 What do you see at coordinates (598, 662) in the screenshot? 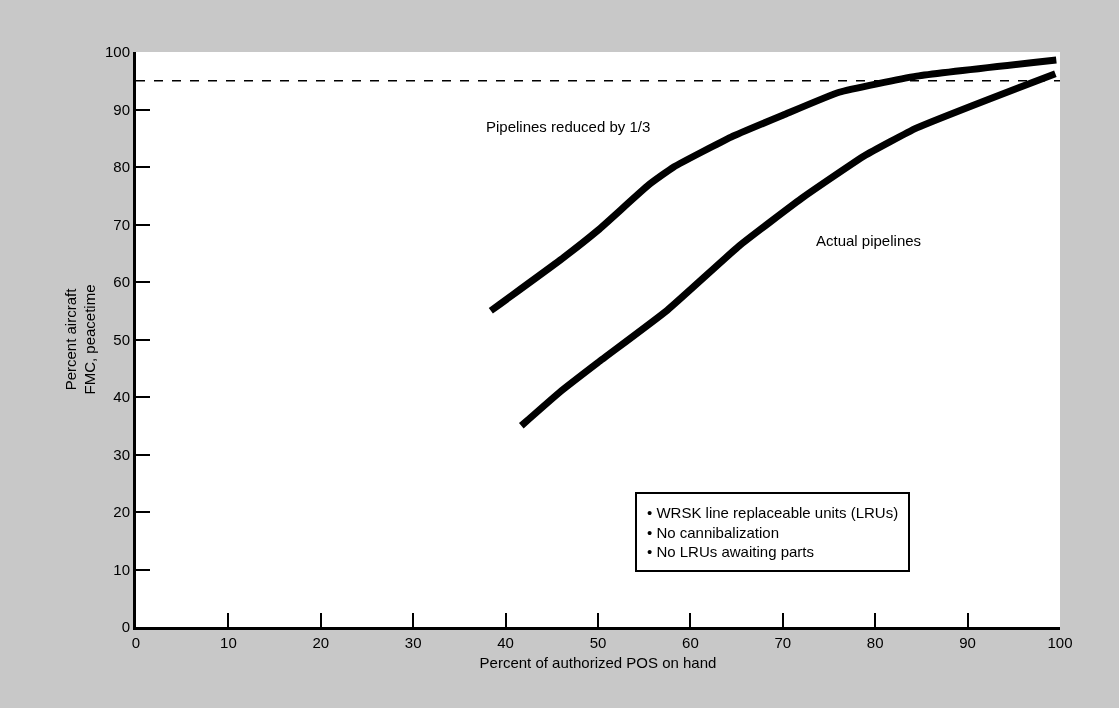
I see `x-axis-title: Percent of authorized POS on hand` at bounding box center [598, 662].